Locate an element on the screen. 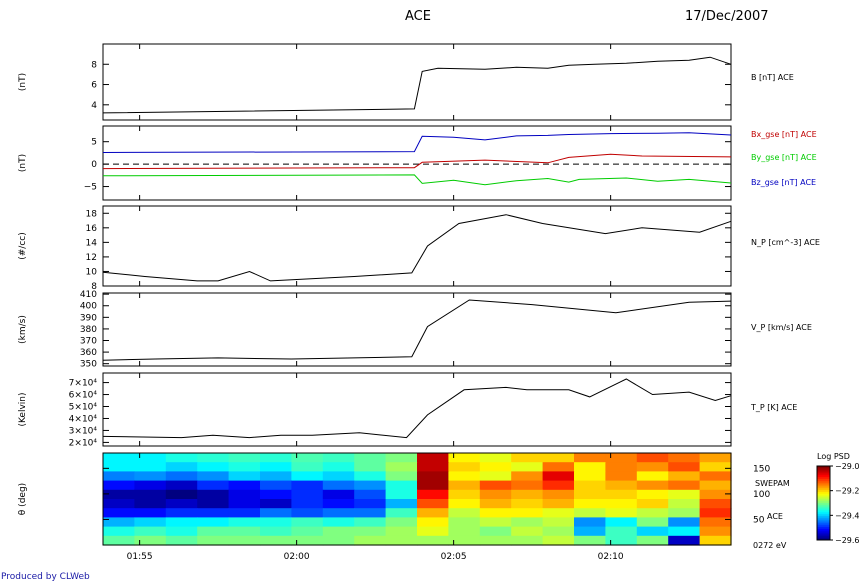 This screenshot has width=864, height=584. series-label: V_P [km/s] ACE is located at coordinates (781, 327).